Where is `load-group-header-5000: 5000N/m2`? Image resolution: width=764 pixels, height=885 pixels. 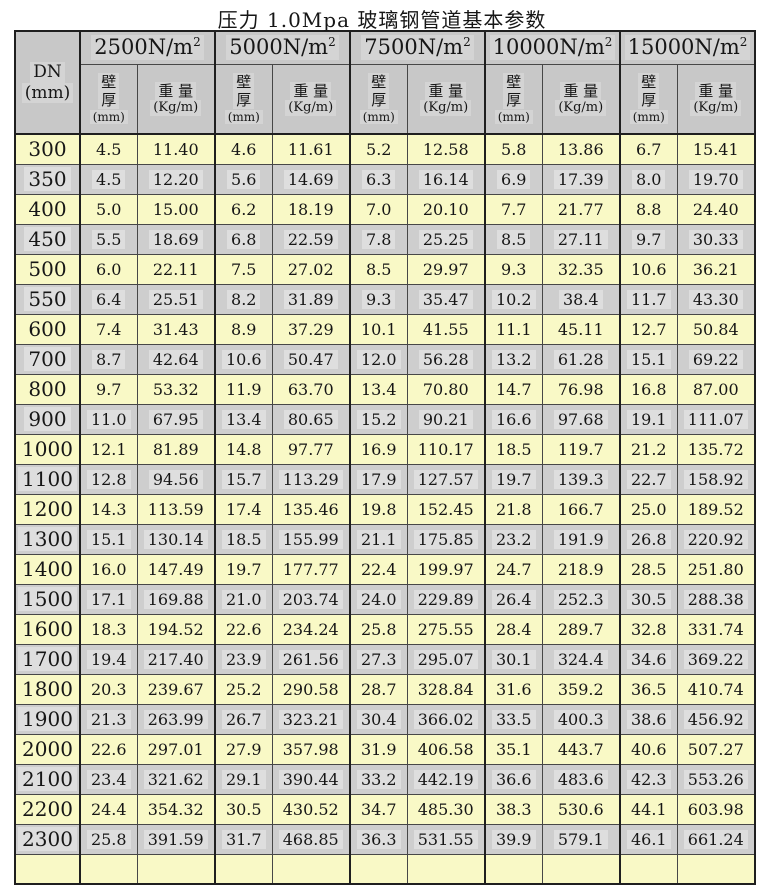 load-group-header-5000: 5000N/m2 is located at coordinates (282, 47).